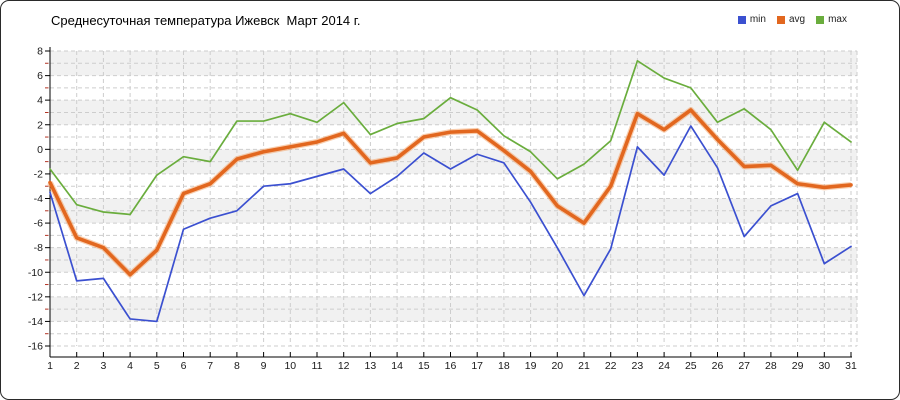  Describe the element at coordinates (718, 366) in the screenshot. I see `x-tick-label: 26` at that location.